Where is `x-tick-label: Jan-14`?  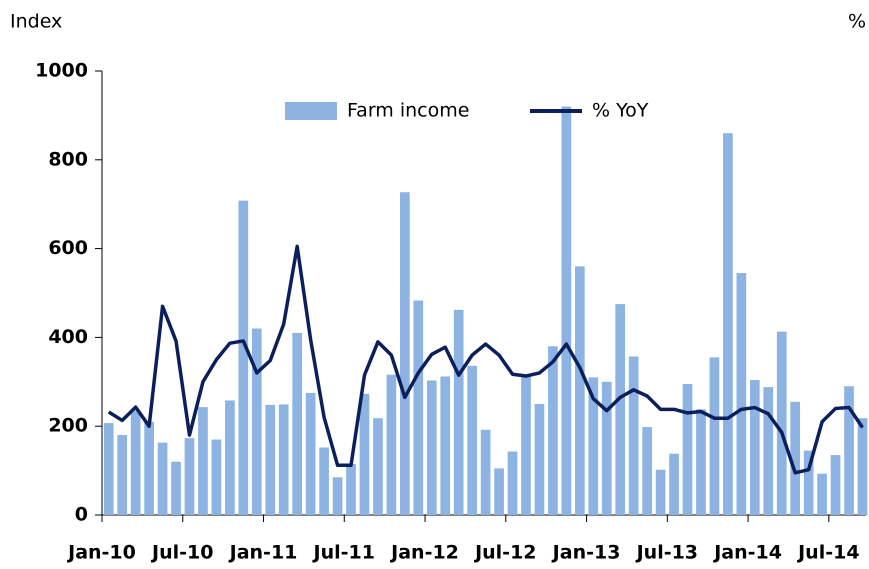 x-tick-label: Jan-14 is located at coordinates (747, 553).